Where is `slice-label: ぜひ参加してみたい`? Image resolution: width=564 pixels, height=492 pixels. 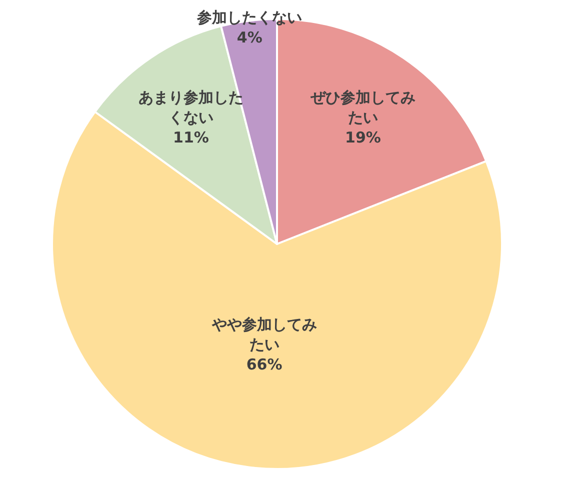 slice-label: ぜひ参加してみたい is located at coordinates (363, 107).